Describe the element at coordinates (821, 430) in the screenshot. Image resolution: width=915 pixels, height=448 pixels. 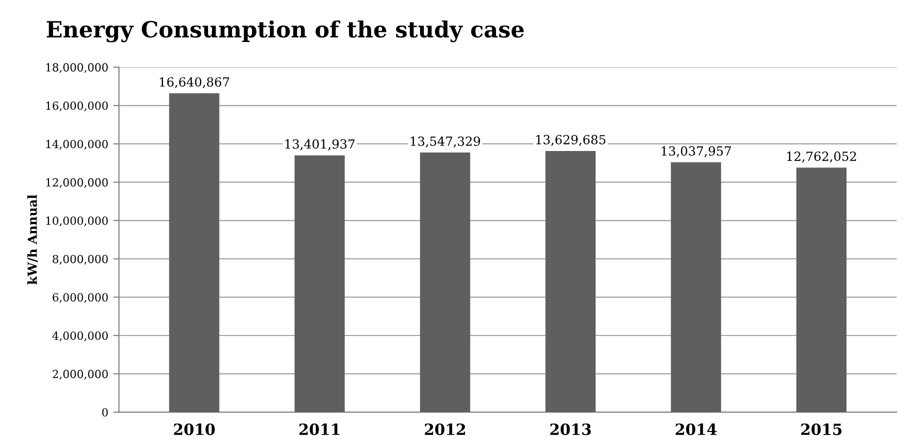
I see `x-tick-label: 2015` at that location.